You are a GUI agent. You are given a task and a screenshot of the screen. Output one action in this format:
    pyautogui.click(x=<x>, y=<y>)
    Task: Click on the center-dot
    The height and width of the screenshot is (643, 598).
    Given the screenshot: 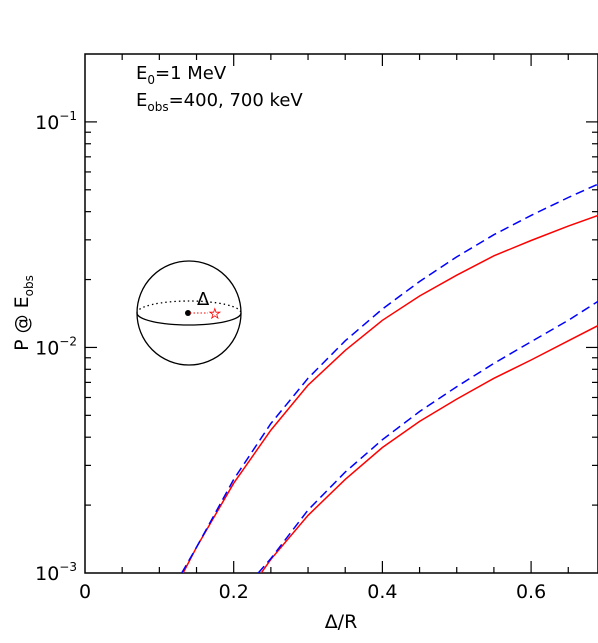 What is the action you would take?
    pyautogui.click(x=188, y=313)
    